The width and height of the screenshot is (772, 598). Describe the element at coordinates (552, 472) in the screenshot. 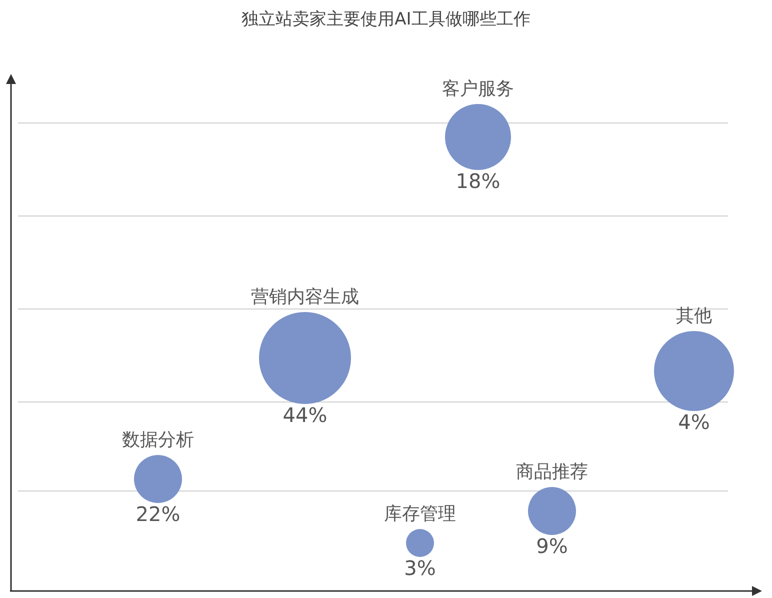

I see `category-label: 商品推荐` at that location.